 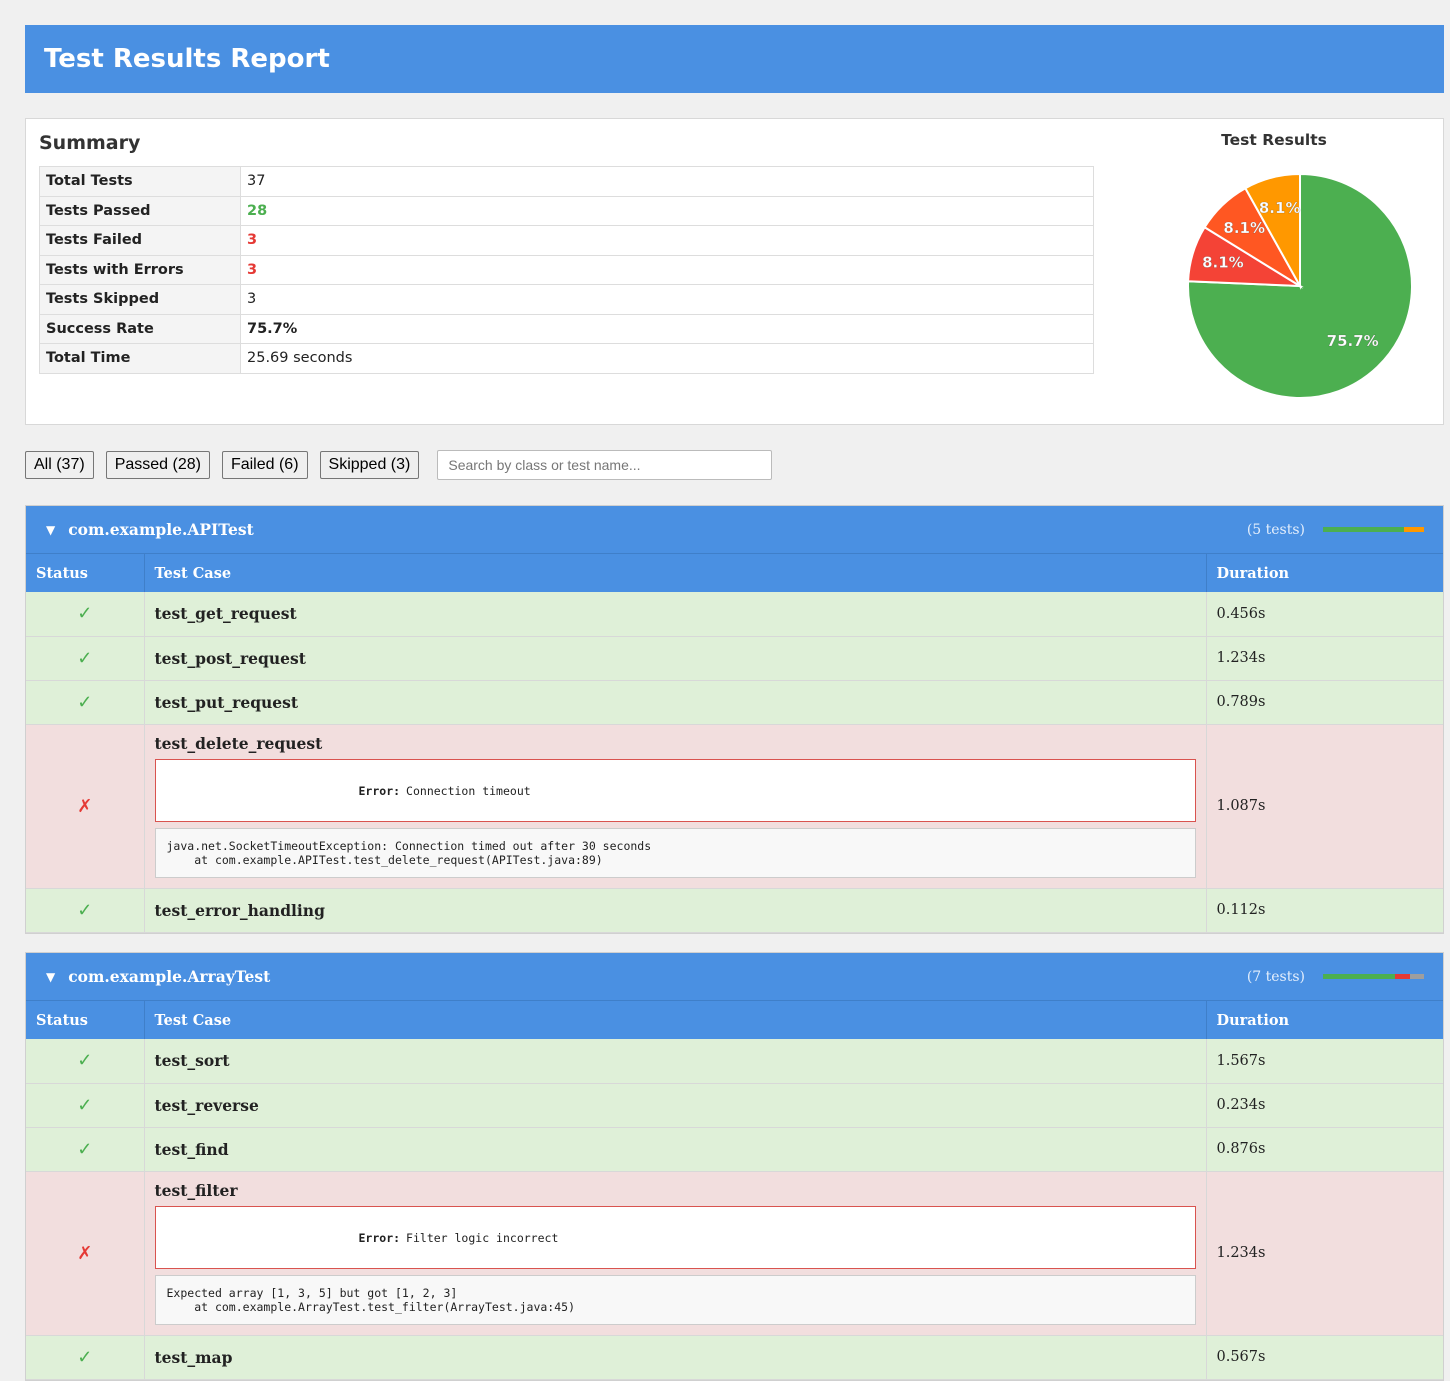 I want to click on suite-name: com.example.APITest, so click(x=161, y=529).